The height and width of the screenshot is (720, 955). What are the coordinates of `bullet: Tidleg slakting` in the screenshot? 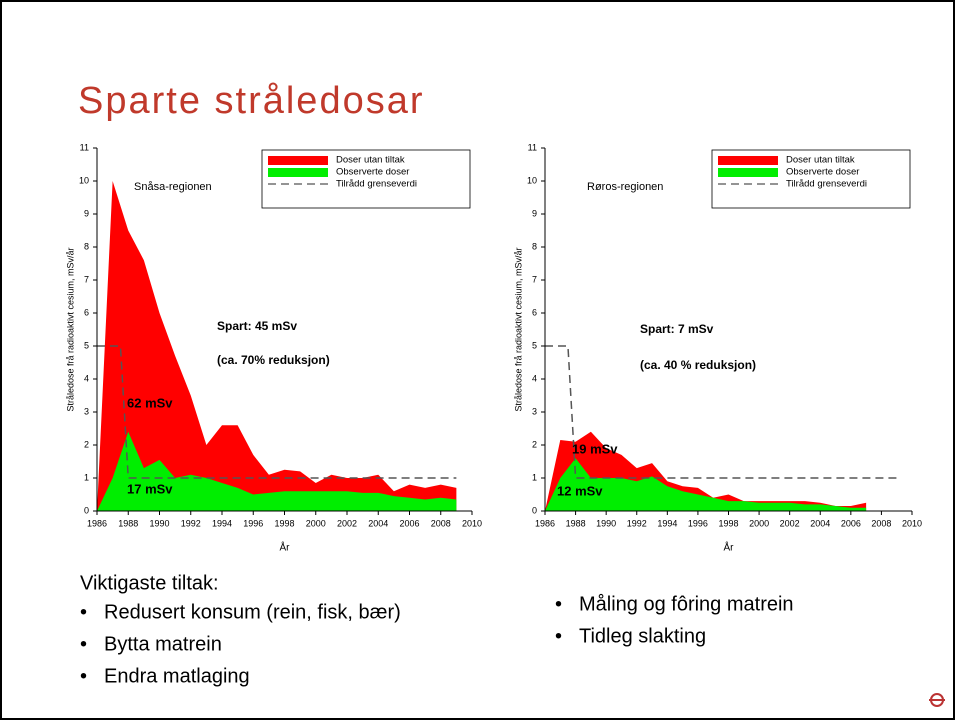 It's located at (642, 636).